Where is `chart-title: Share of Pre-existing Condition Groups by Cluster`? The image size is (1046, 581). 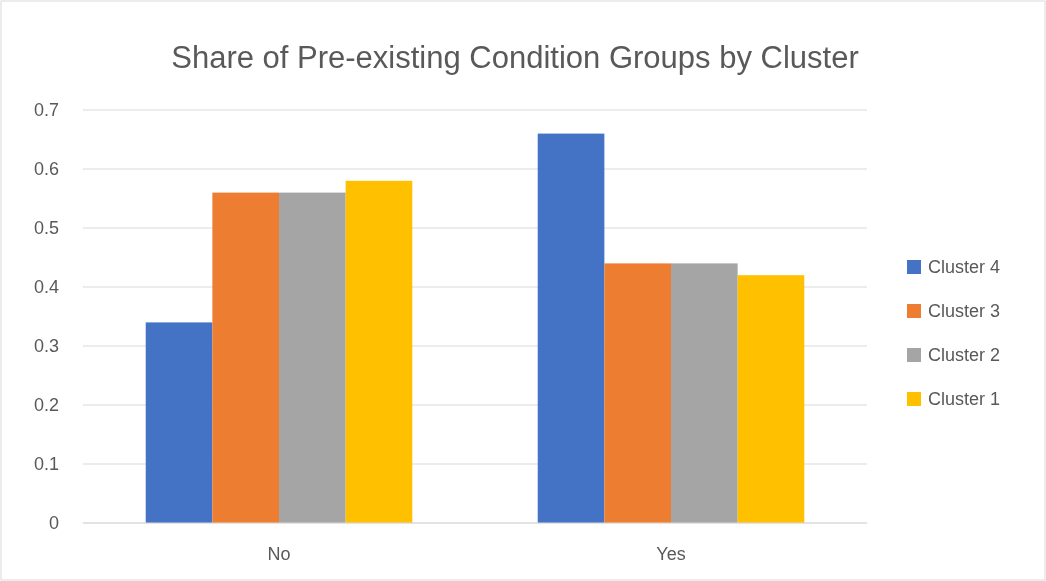 chart-title: Share of Pre-existing Condition Groups by Cluster is located at coordinates (515, 57).